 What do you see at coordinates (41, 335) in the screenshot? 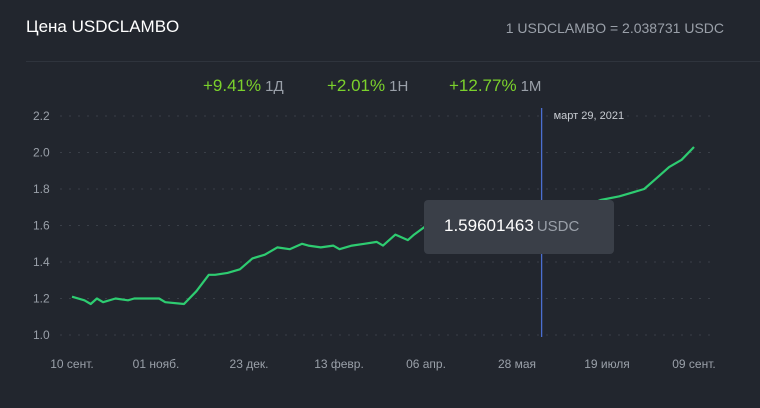
I see `y-tick-label: 1.0` at bounding box center [41, 335].